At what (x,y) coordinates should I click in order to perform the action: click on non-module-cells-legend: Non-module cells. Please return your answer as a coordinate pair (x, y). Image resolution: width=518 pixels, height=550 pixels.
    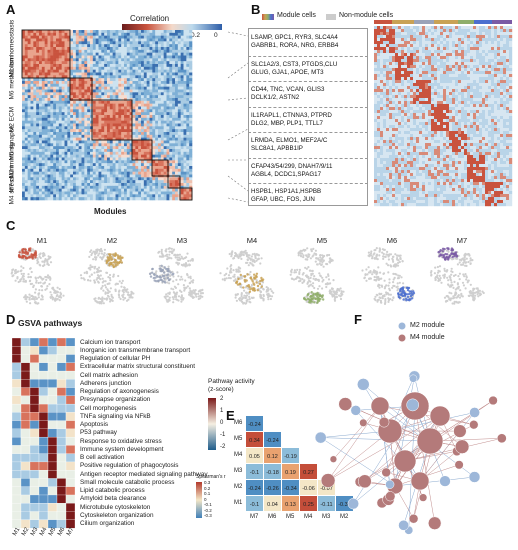
    Looking at the image, I should click on (366, 15).